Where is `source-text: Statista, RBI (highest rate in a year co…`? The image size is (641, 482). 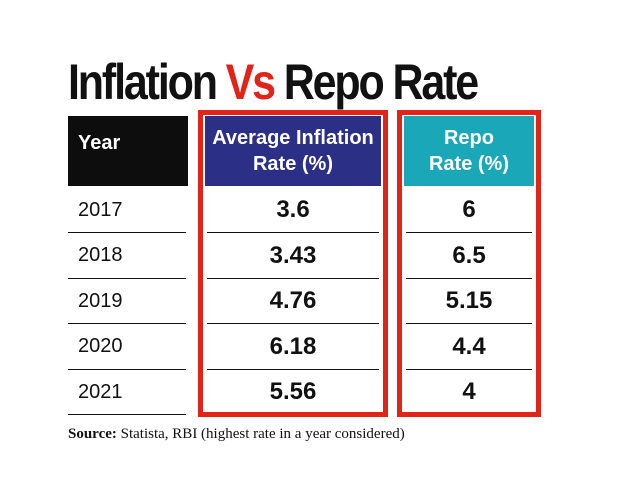
source-text: Statista, RBI (highest rate in a year co… is located at coordinates (260, 434).